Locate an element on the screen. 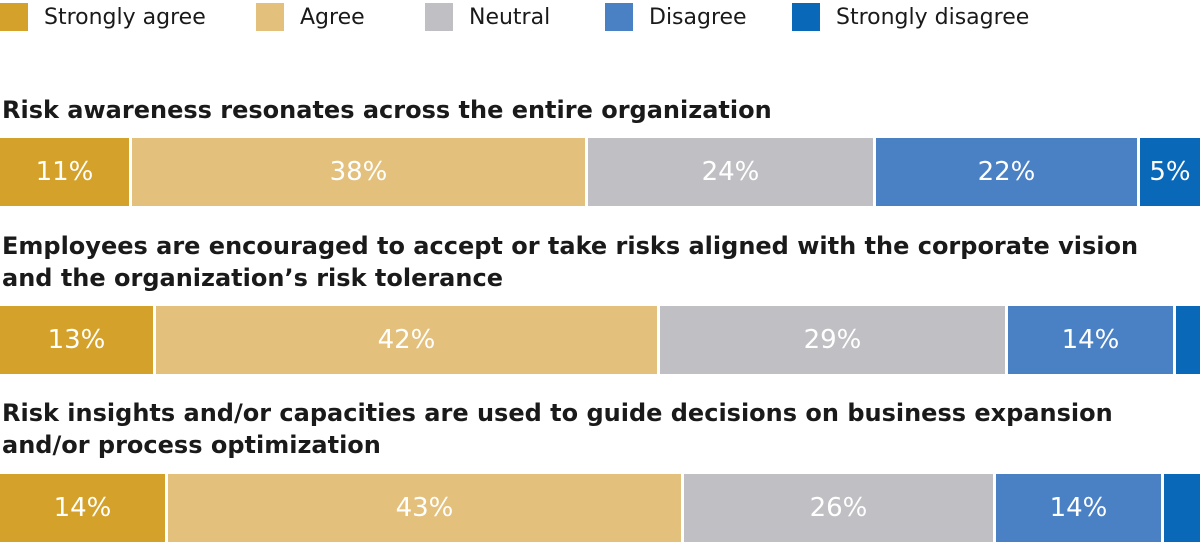 The height and width of the screenshot is (542, 1200). bar-row-2: 13% 42% 29% 14% is located at coordinates (600, 340).